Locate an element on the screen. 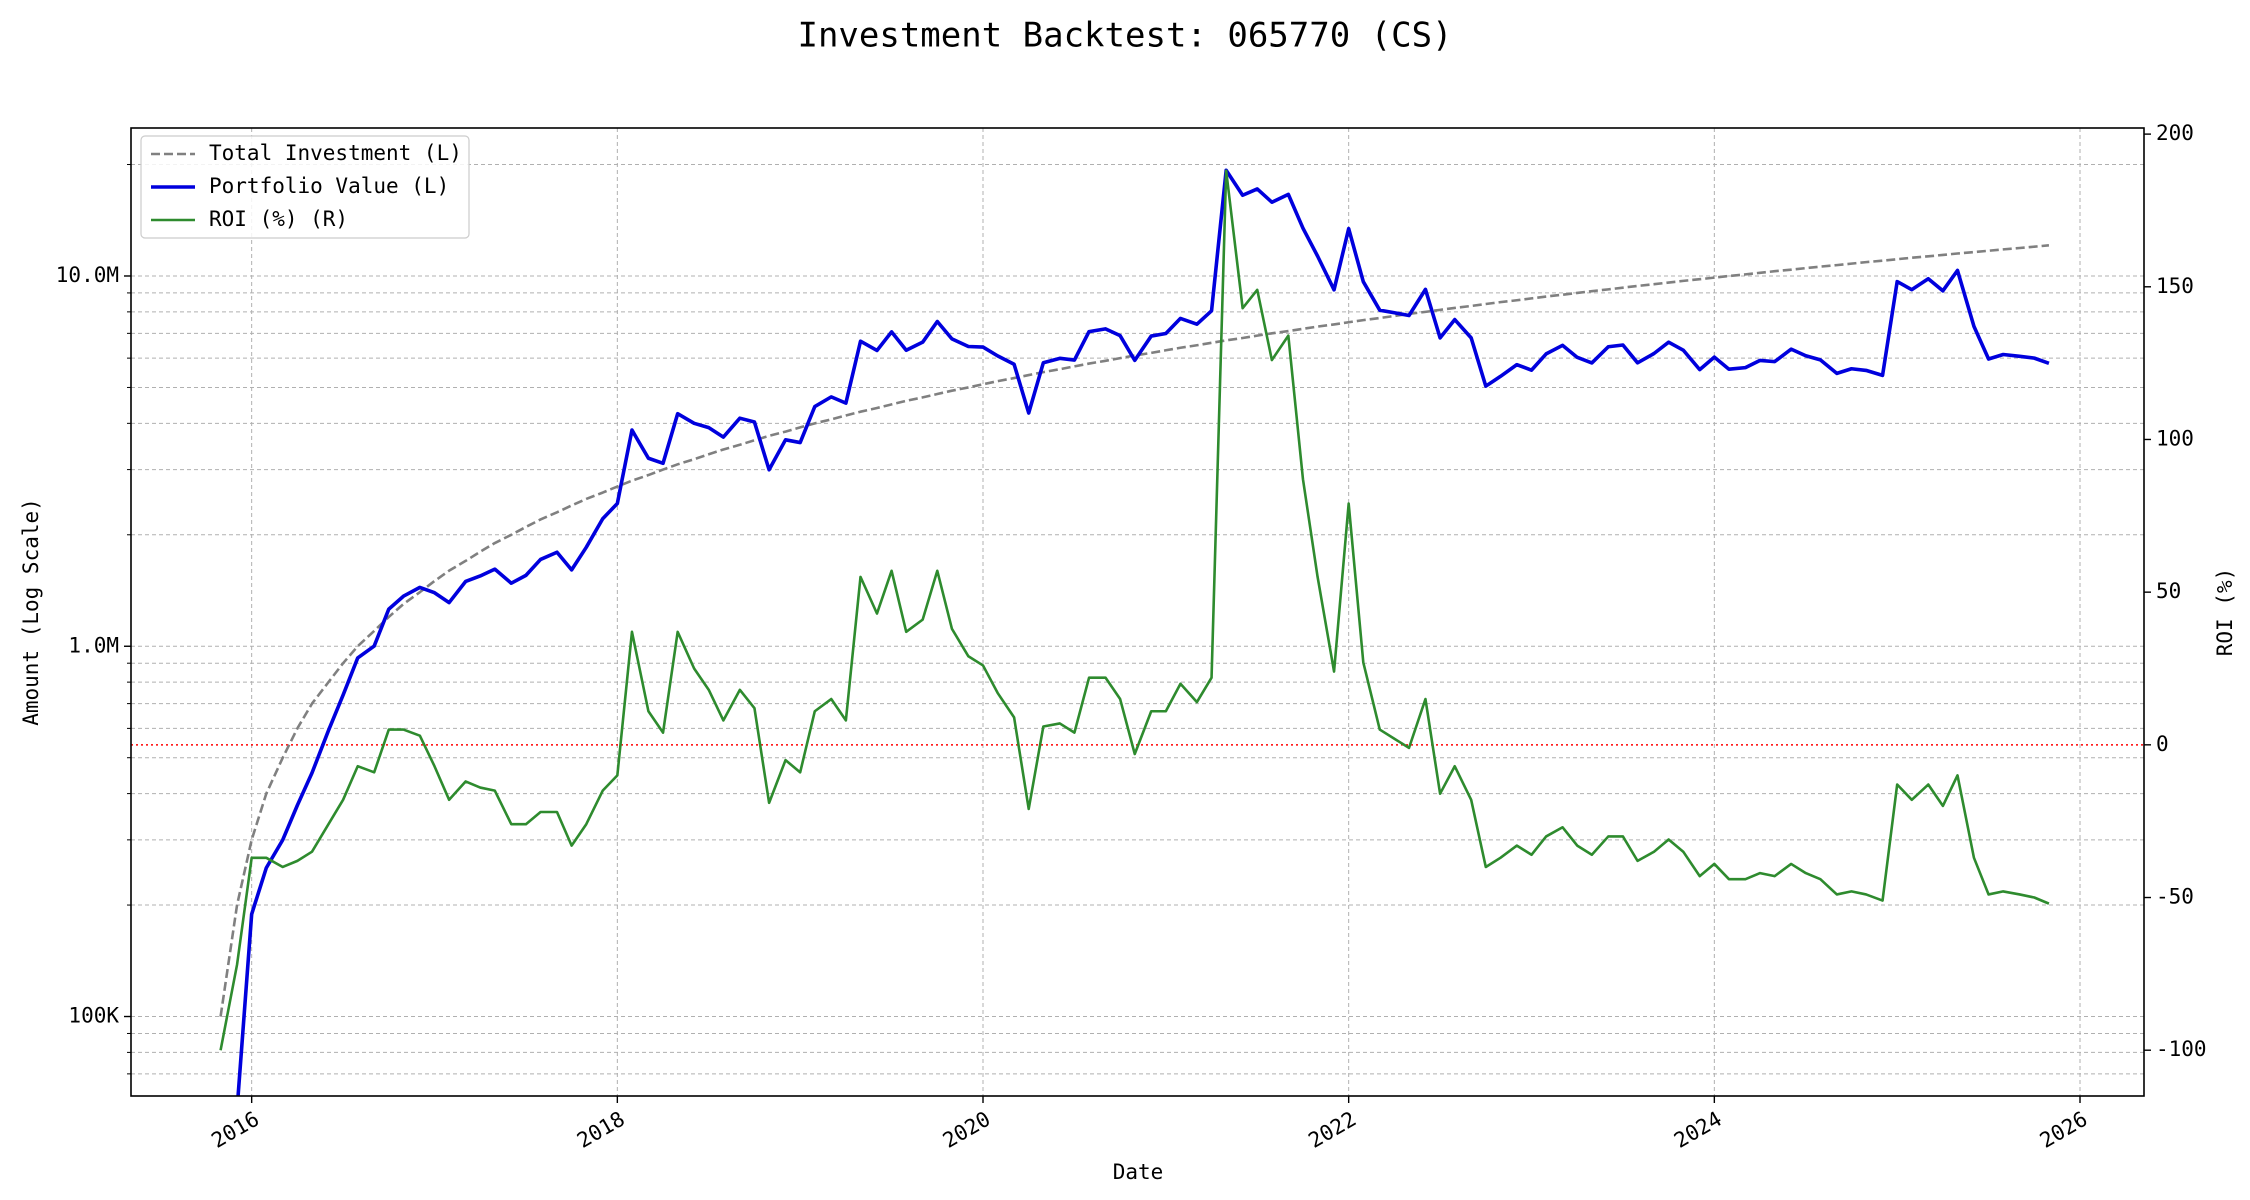 This screenshot has width=2250, height=1200. y2-tick-label: -50 is located at coordinates (2175, 897).